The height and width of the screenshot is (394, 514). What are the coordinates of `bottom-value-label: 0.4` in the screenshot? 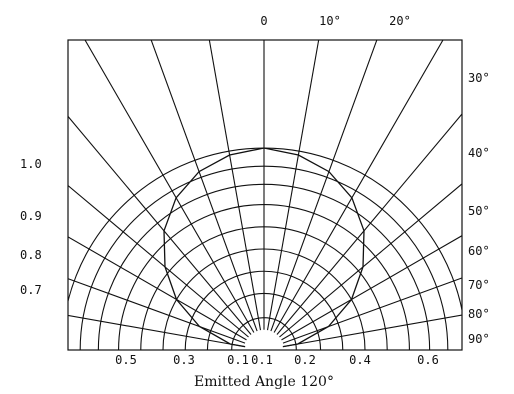 It's located at (360, 360).